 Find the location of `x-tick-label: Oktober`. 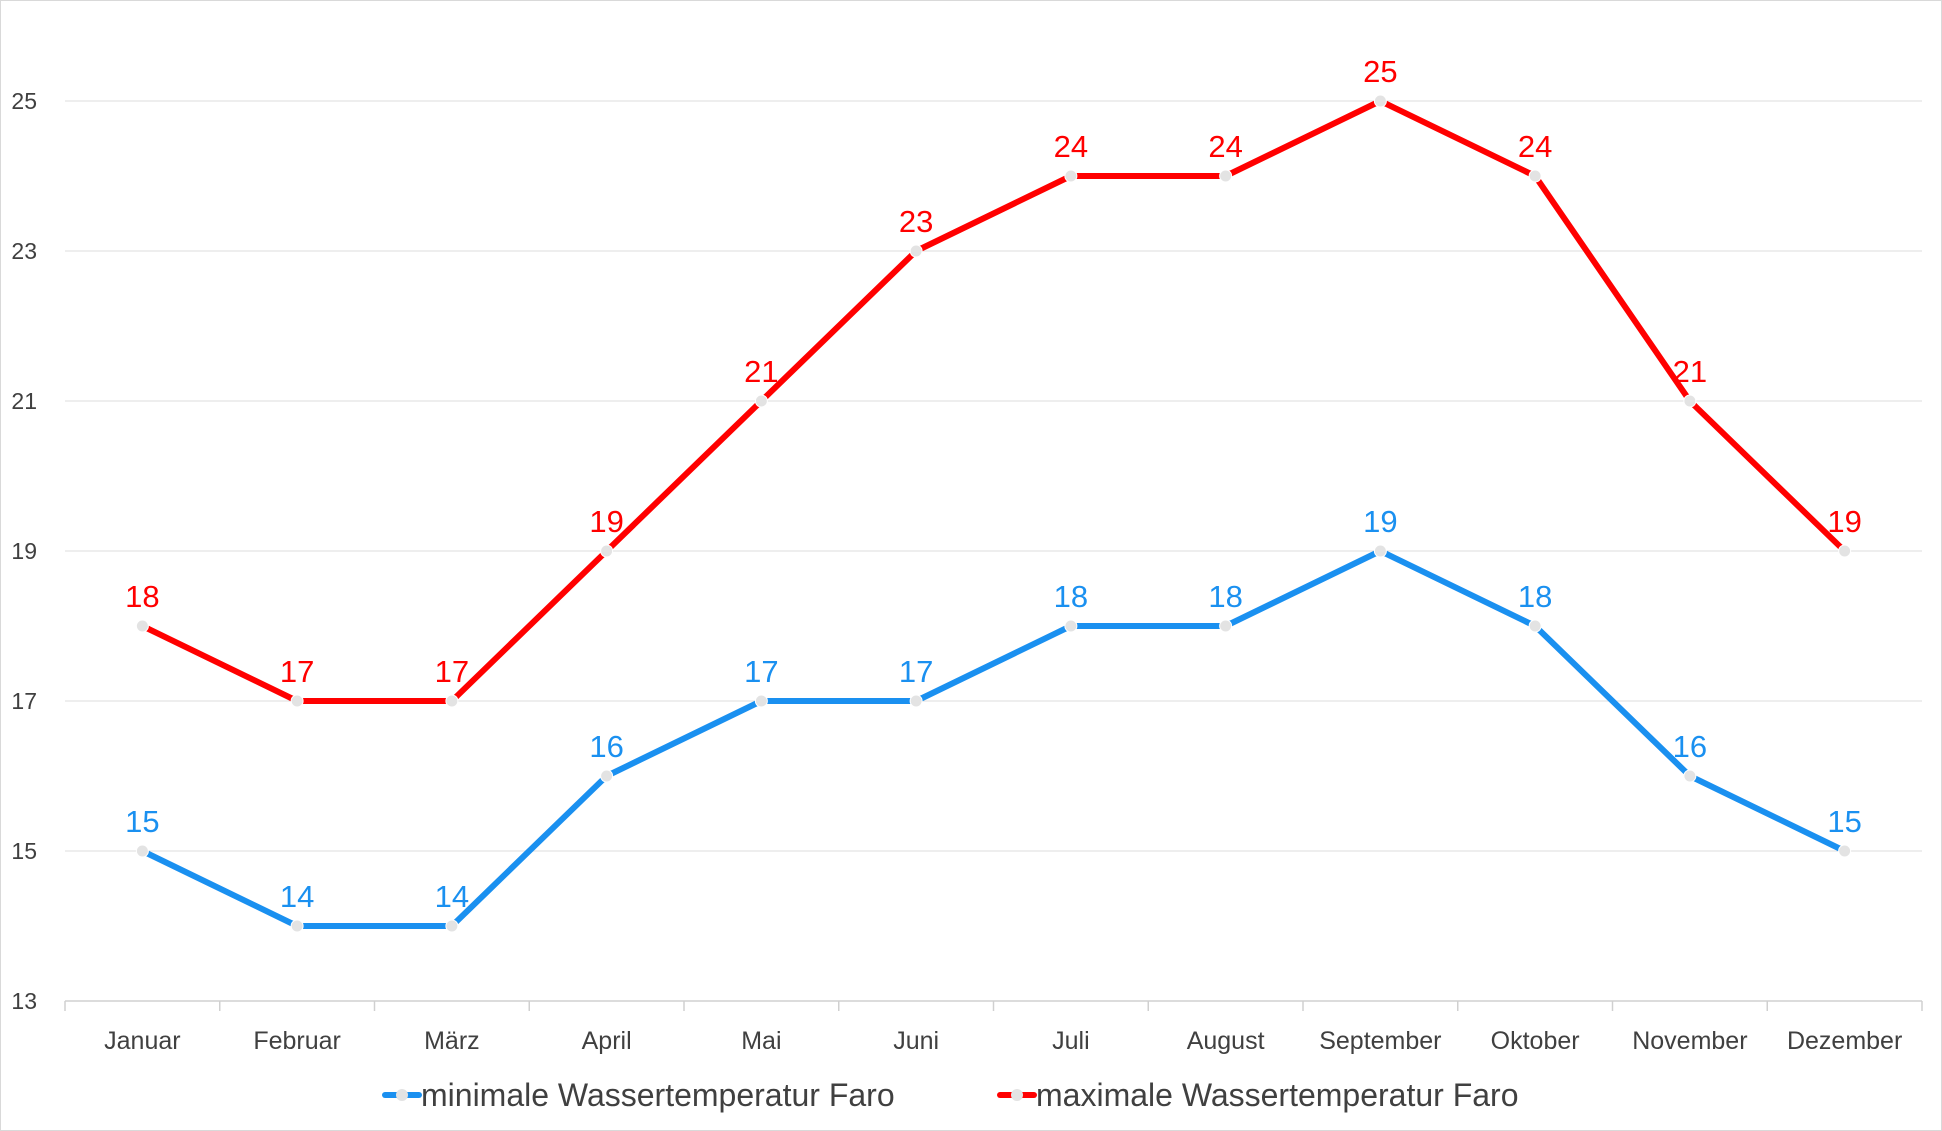

x-tick-label: Oktober is located at coordinates (1535, 1041).